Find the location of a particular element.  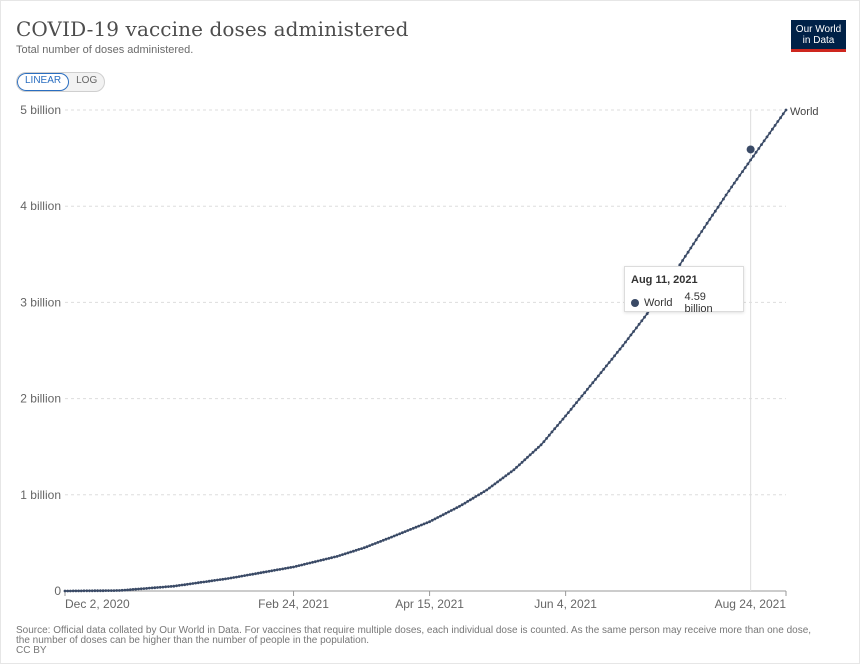

y-tick-label: 3 billion is located at coordinates (40, 302).